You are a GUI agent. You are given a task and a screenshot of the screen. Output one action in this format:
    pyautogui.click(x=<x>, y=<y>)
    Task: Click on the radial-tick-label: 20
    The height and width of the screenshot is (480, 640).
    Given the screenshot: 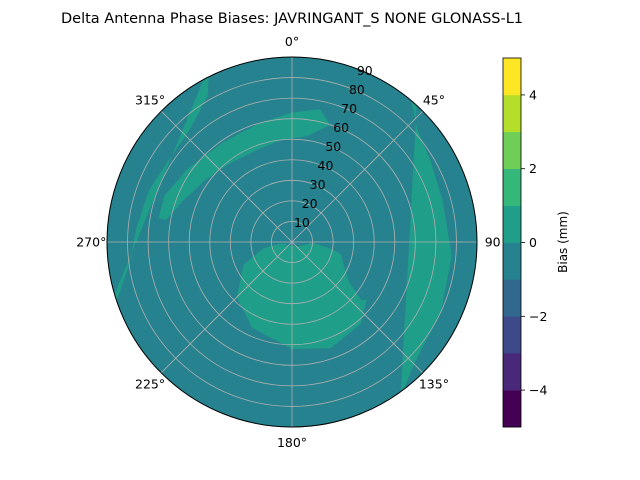 What is the action you would take?
    pyautogui.click(x=310, y=203)
    